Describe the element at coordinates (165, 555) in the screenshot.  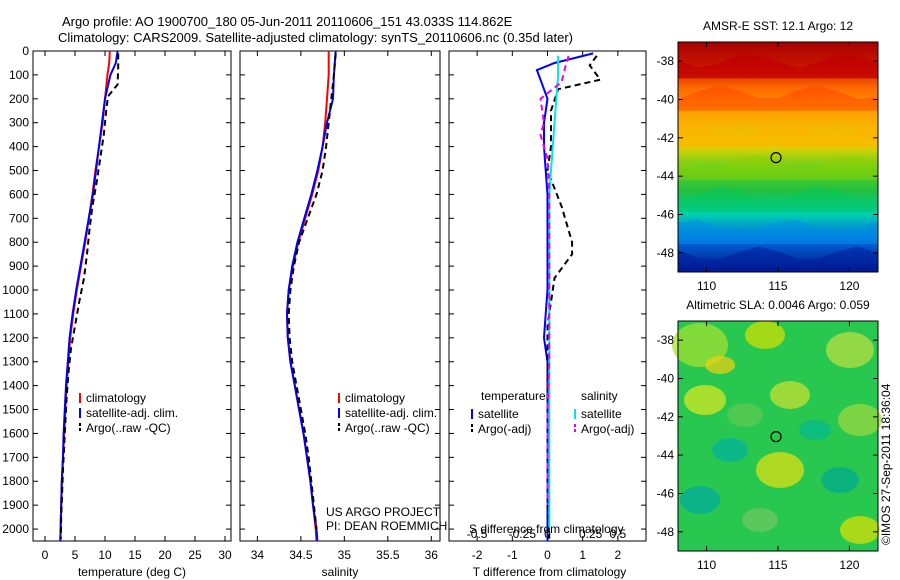
I see `x-tick-label: 20` at that location.